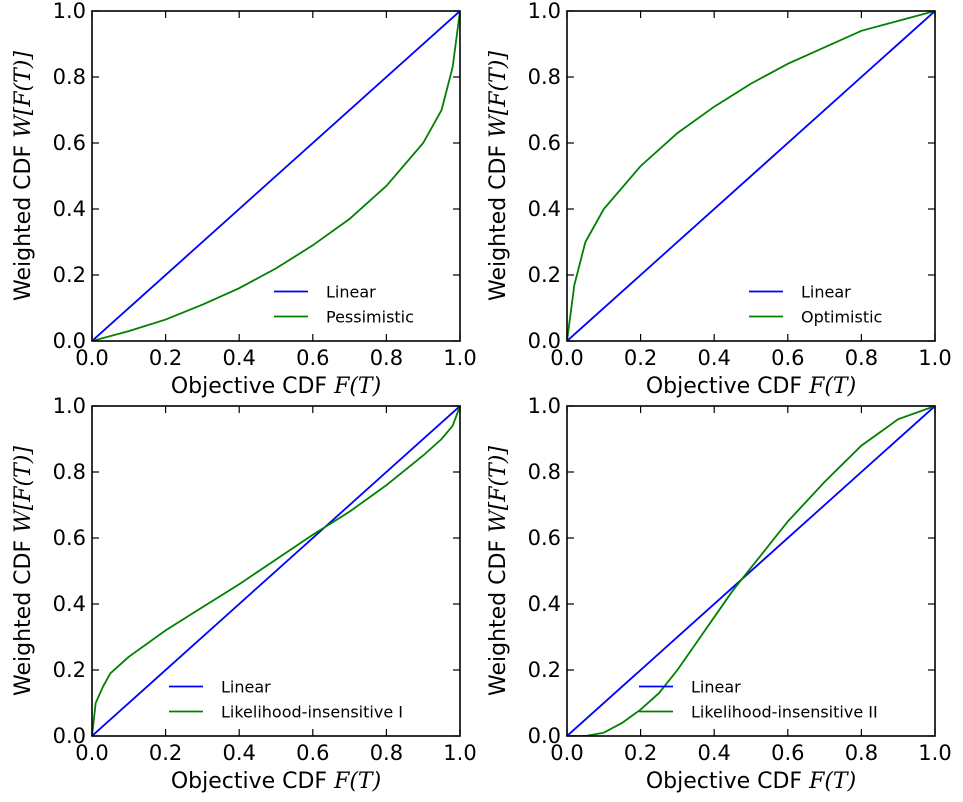  I want to click on legend: Linear Pessimistic, so click(344, 305).